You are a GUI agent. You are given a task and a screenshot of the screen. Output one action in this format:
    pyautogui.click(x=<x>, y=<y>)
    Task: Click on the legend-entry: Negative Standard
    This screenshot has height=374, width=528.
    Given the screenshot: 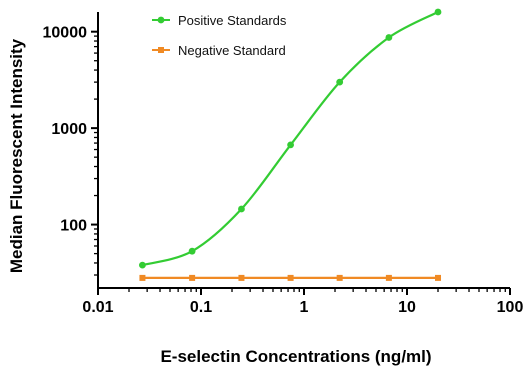 What is the action you would take?
    pyautogui.click(x=219, y=50)
    